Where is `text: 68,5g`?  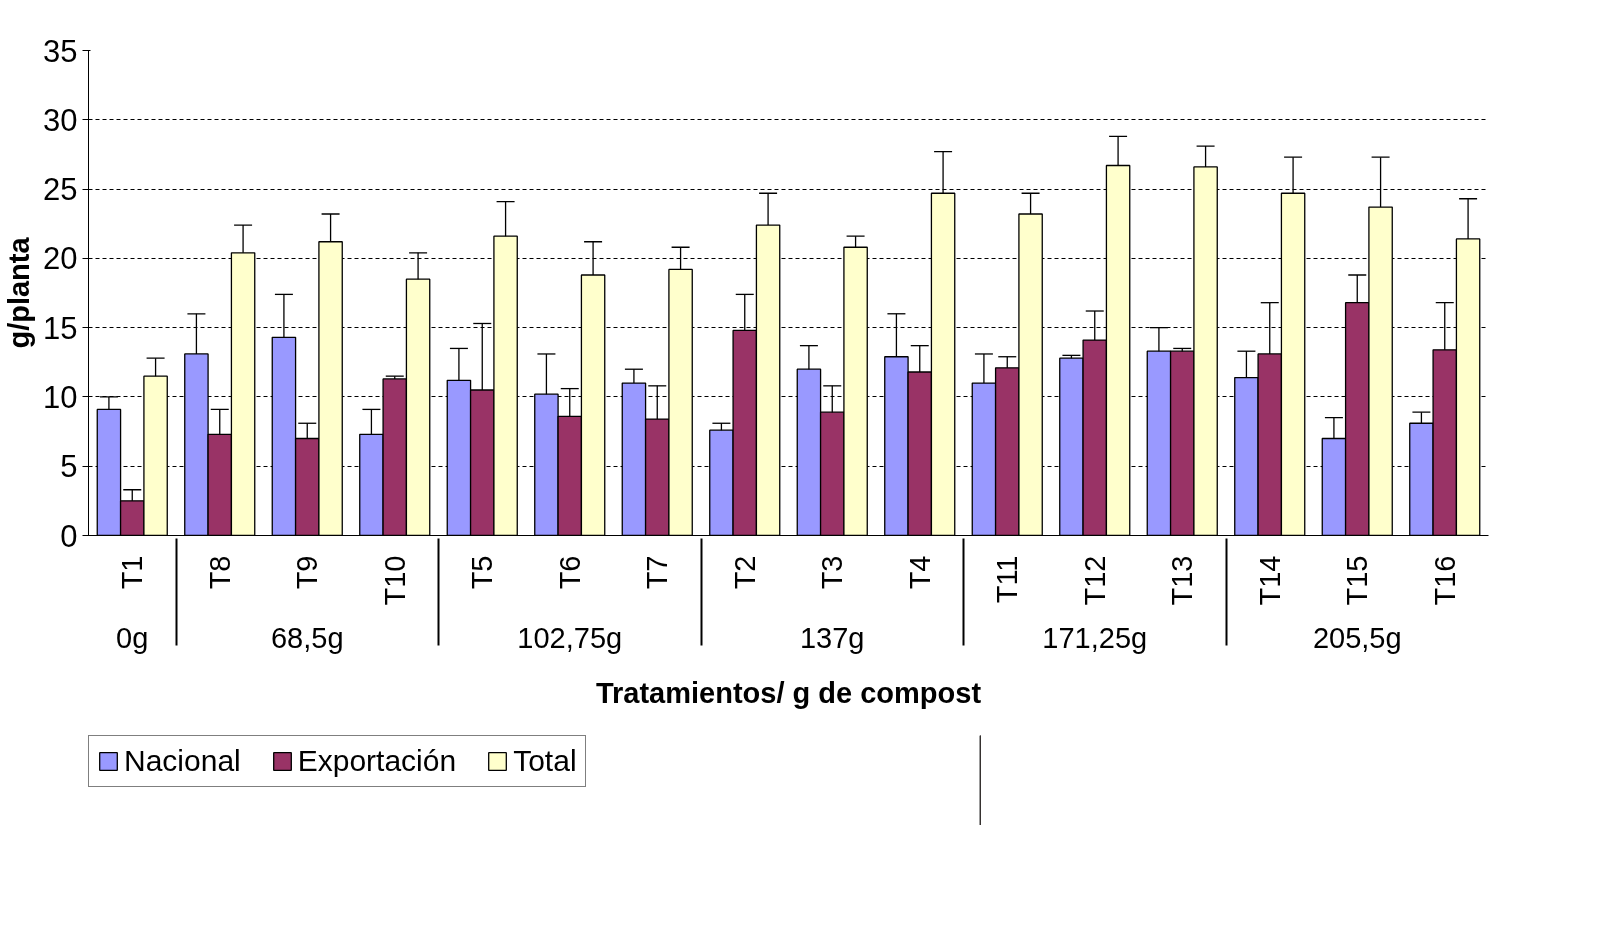
text: 68,5g is located at coordinates (307, 638).